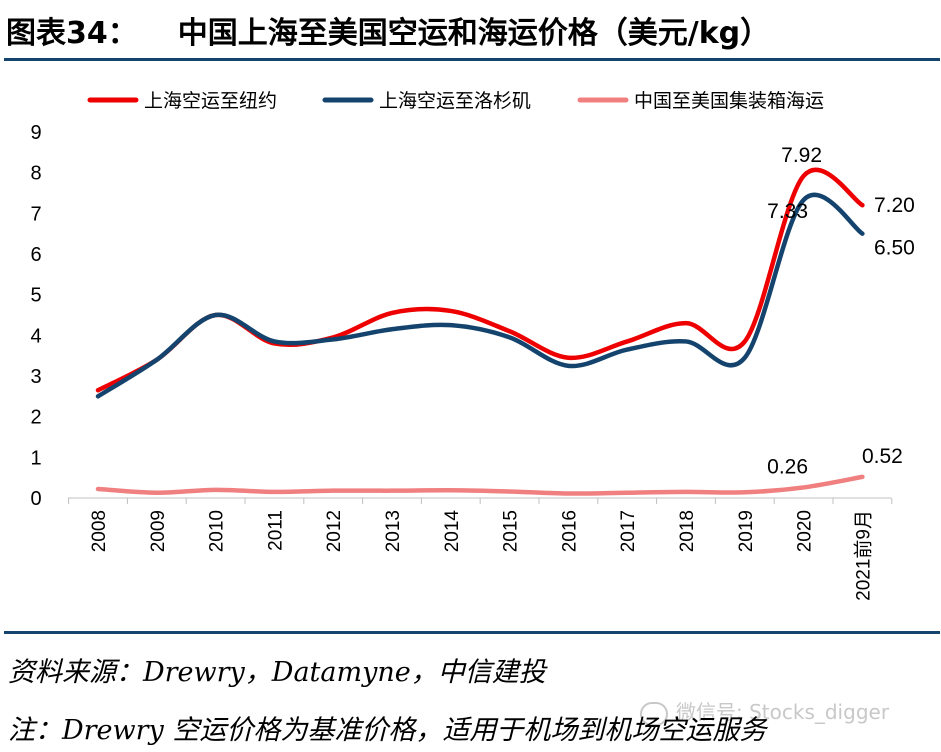  What do you see at coordinates (783, 712) in the screenshot?
I see `watermark-text: 微信号: Stocks_digger` at bounding box center [783, 712].